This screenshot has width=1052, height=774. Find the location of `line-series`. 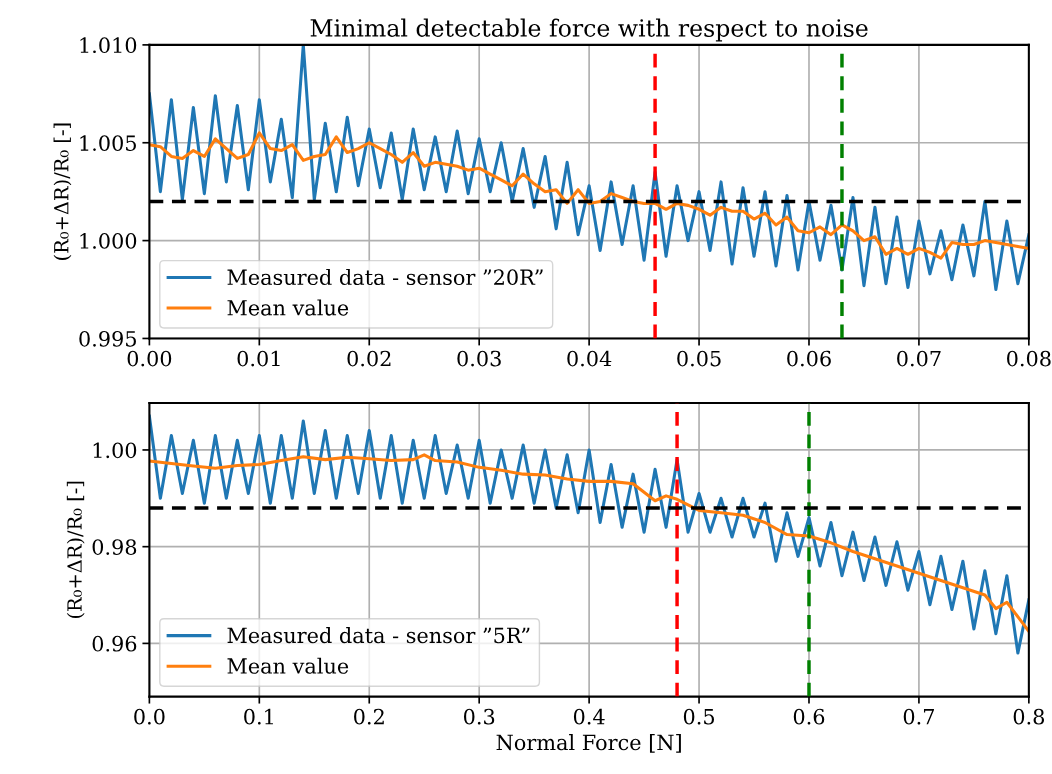

line-series is located at coordinates (589, 195).